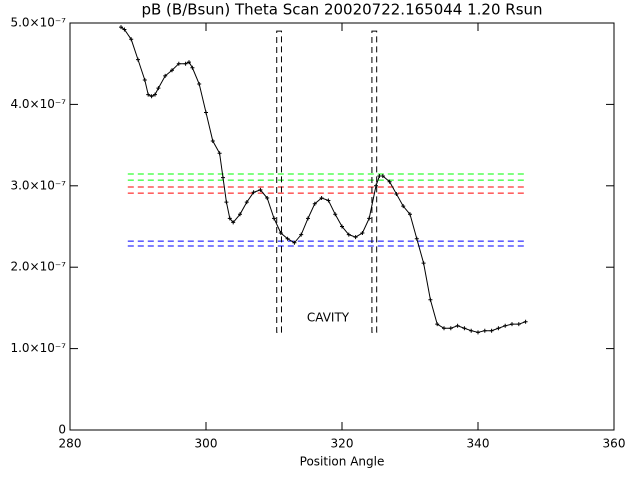  I want to click on y-tick-label: 2.0×10⁻⁷, so click(38, 267).